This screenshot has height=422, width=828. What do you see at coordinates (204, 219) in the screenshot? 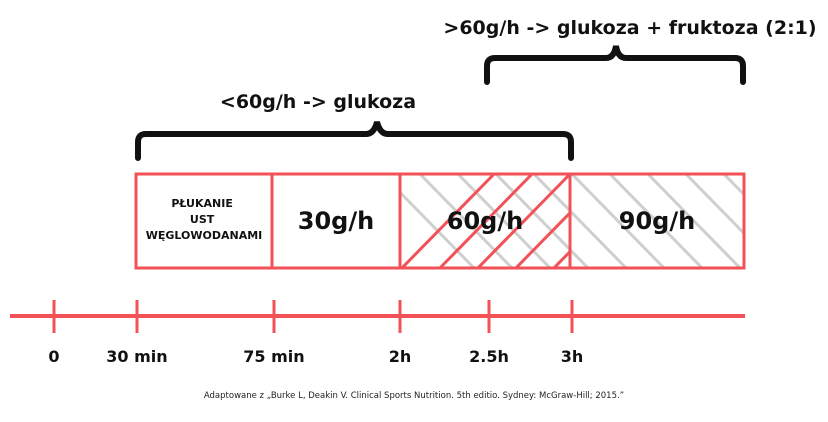
I see `segment-mouth-rinse-label: PŁUKANIE UST WĘGLOWODANAMI` at bounding box center [204, 219].